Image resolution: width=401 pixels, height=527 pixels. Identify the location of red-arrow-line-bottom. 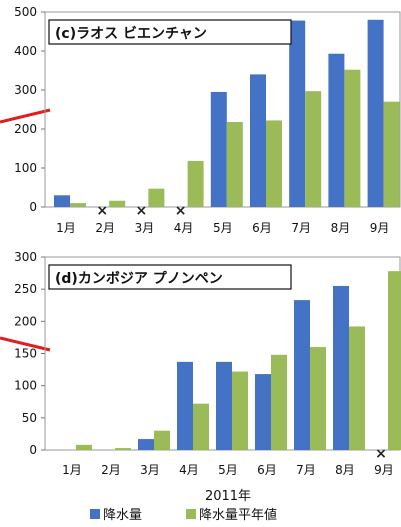
(25, 344).